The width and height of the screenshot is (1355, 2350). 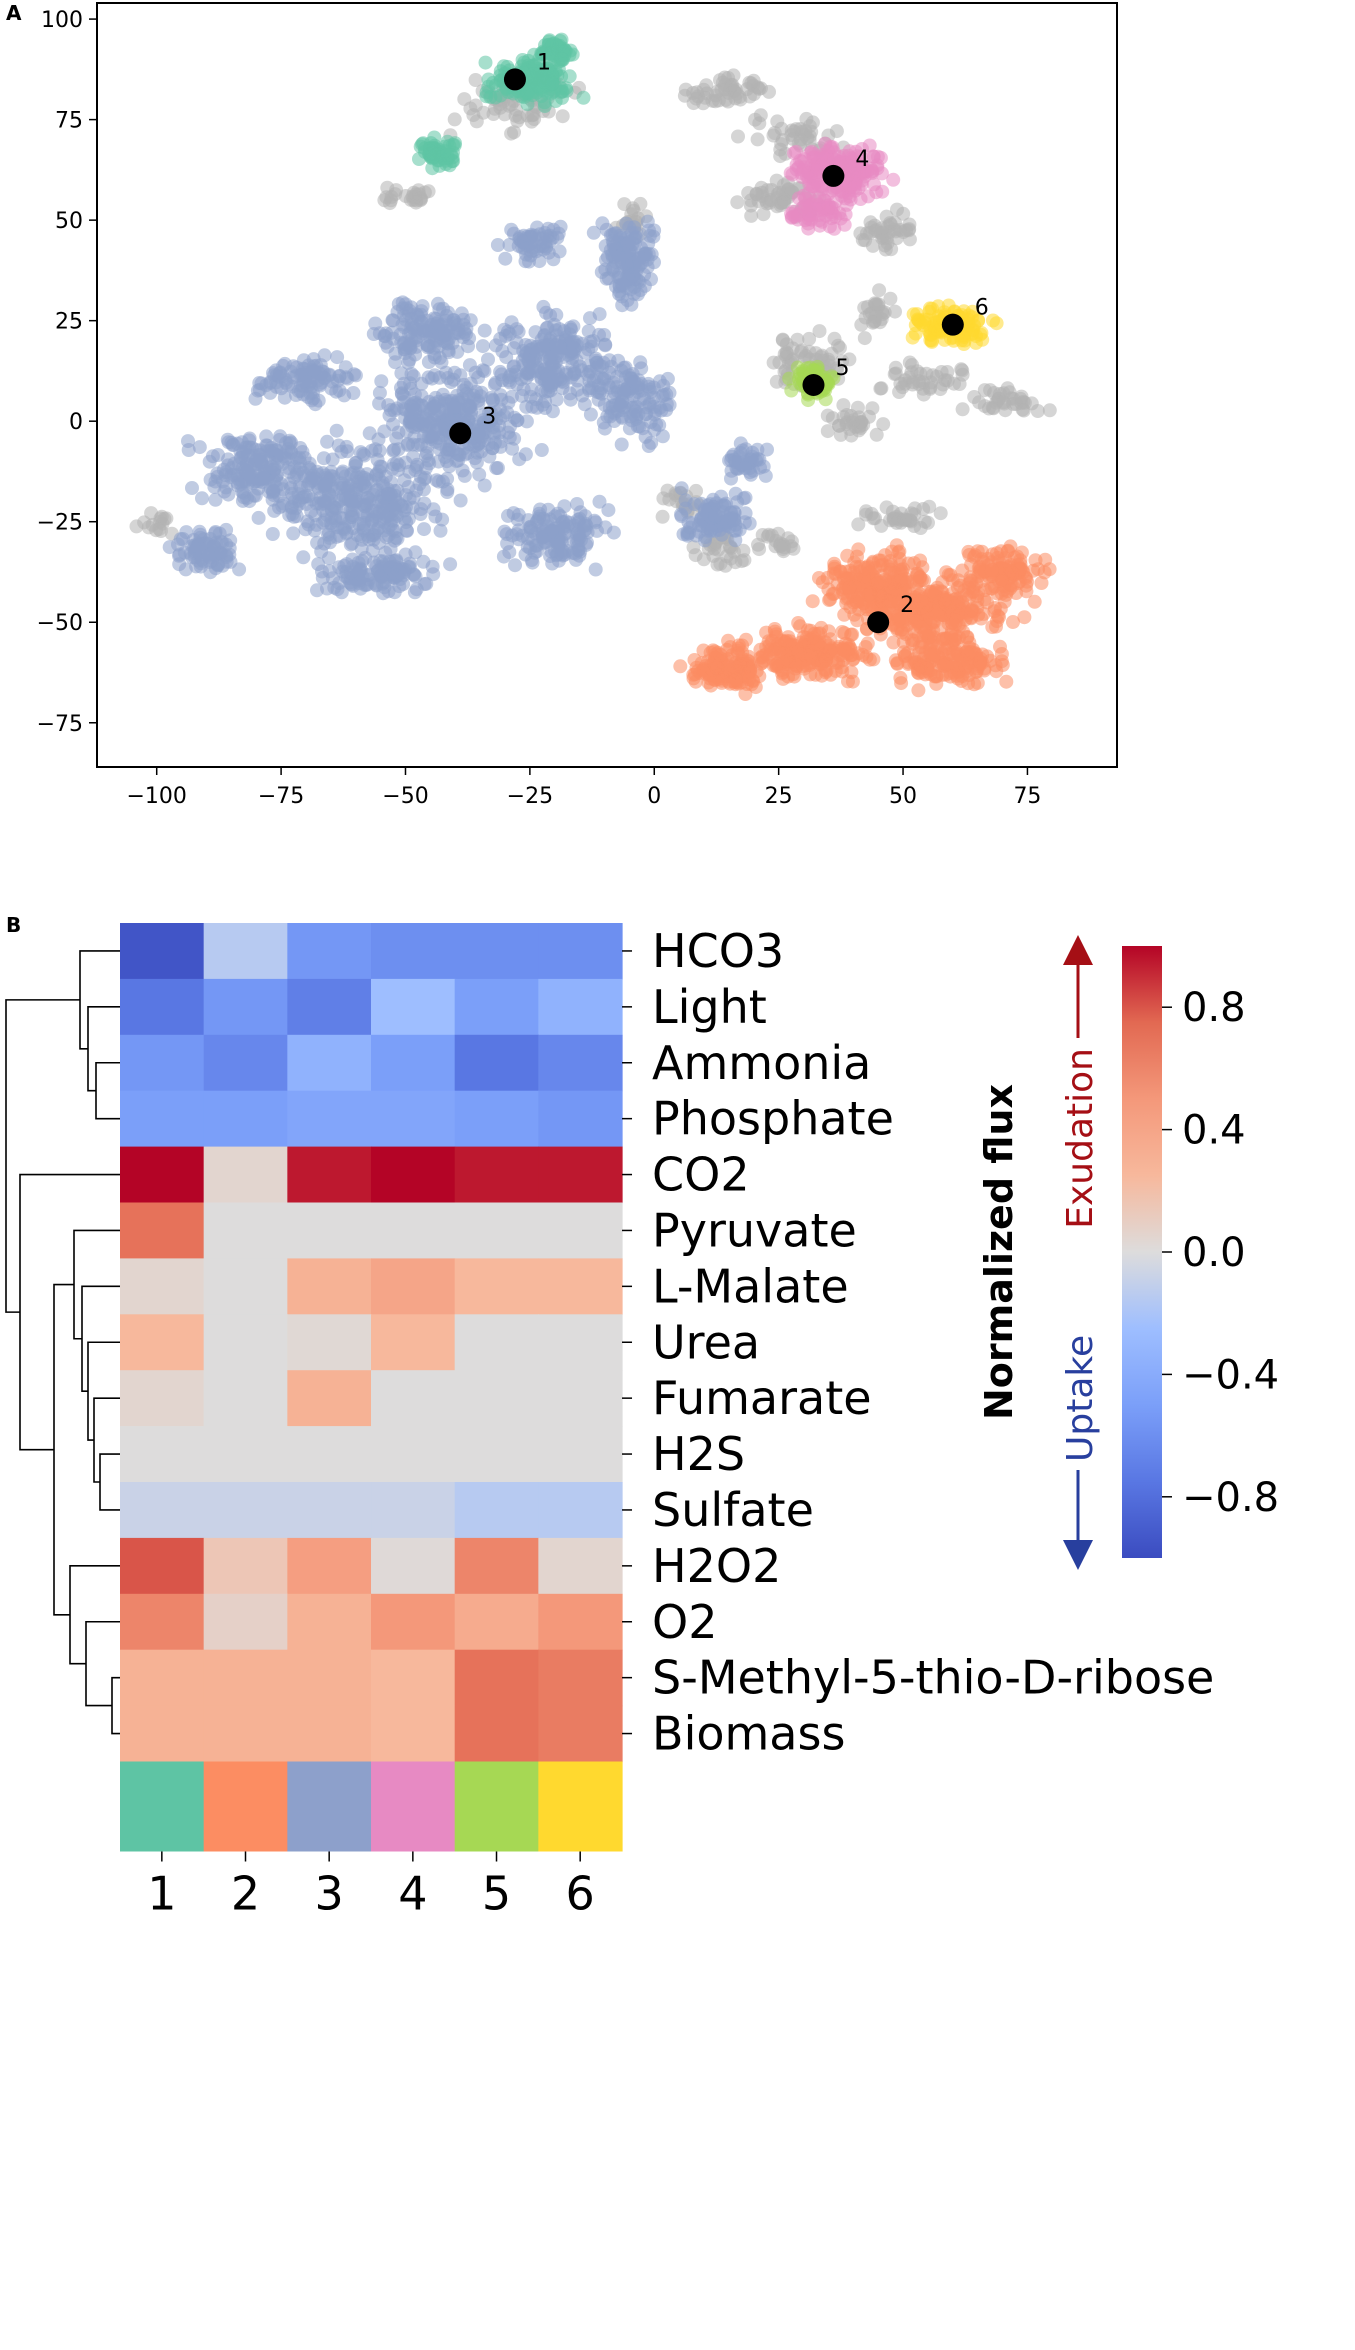 I want to click on colorbar-gradient, so click(x=1142, y=1252).